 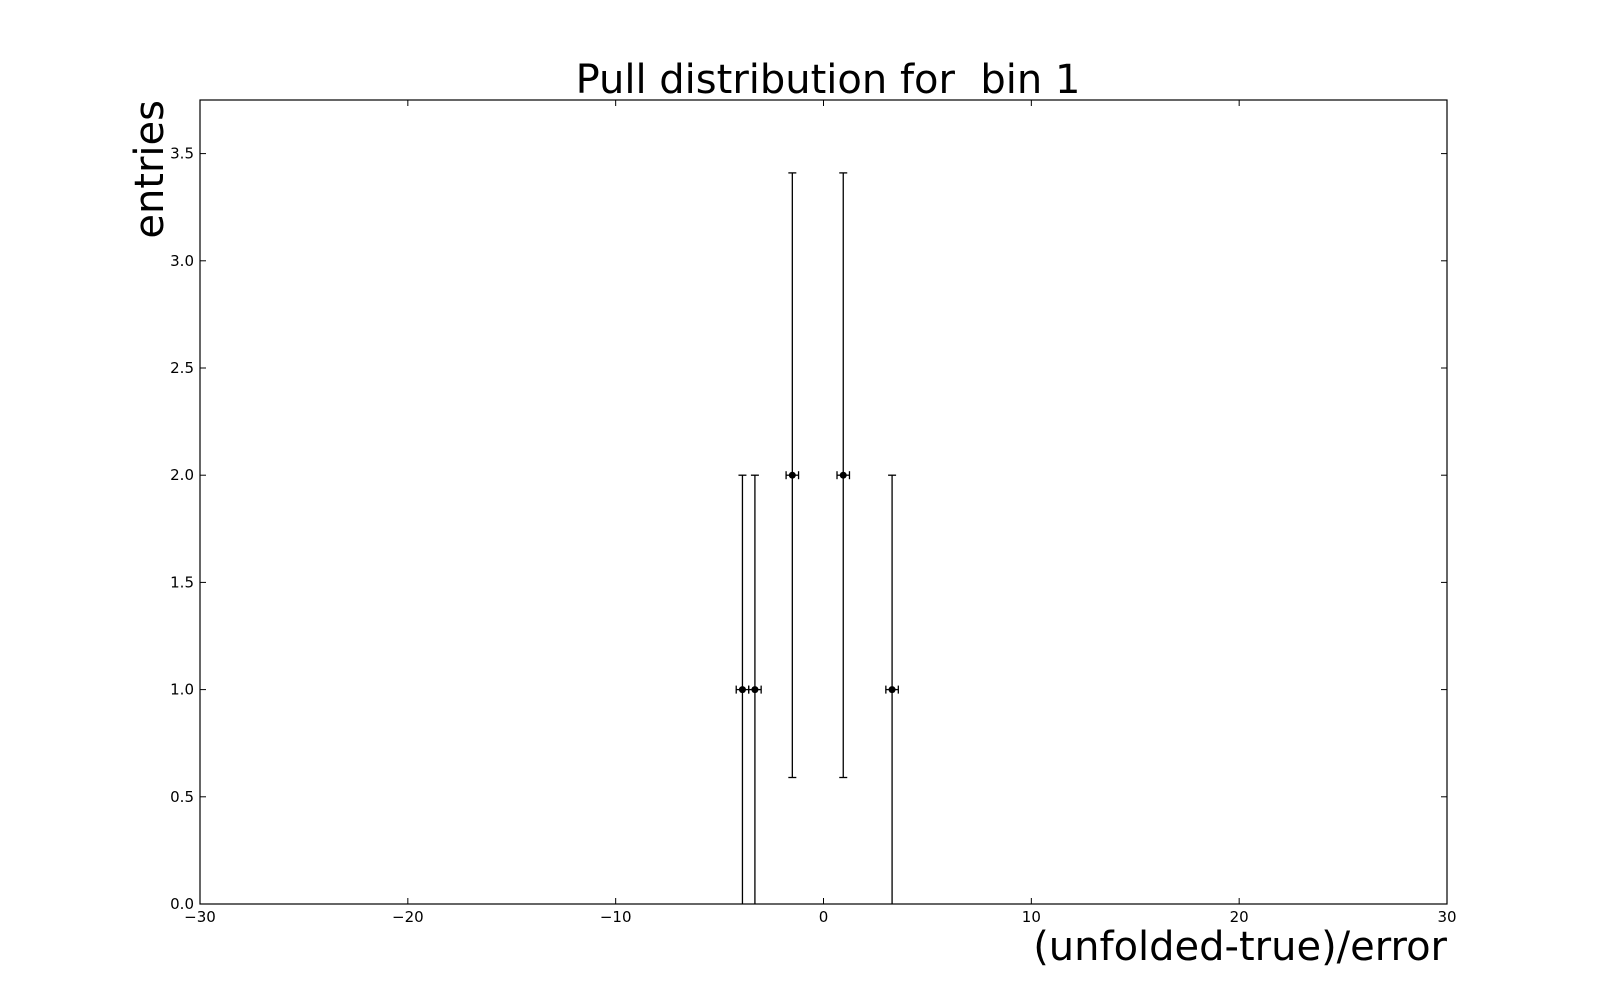 What do you see at coordinates (1240, 947) in the screenshot?
I see `x-axis-label: (unfolded-true)/error` at bounding box center [1240, 947].